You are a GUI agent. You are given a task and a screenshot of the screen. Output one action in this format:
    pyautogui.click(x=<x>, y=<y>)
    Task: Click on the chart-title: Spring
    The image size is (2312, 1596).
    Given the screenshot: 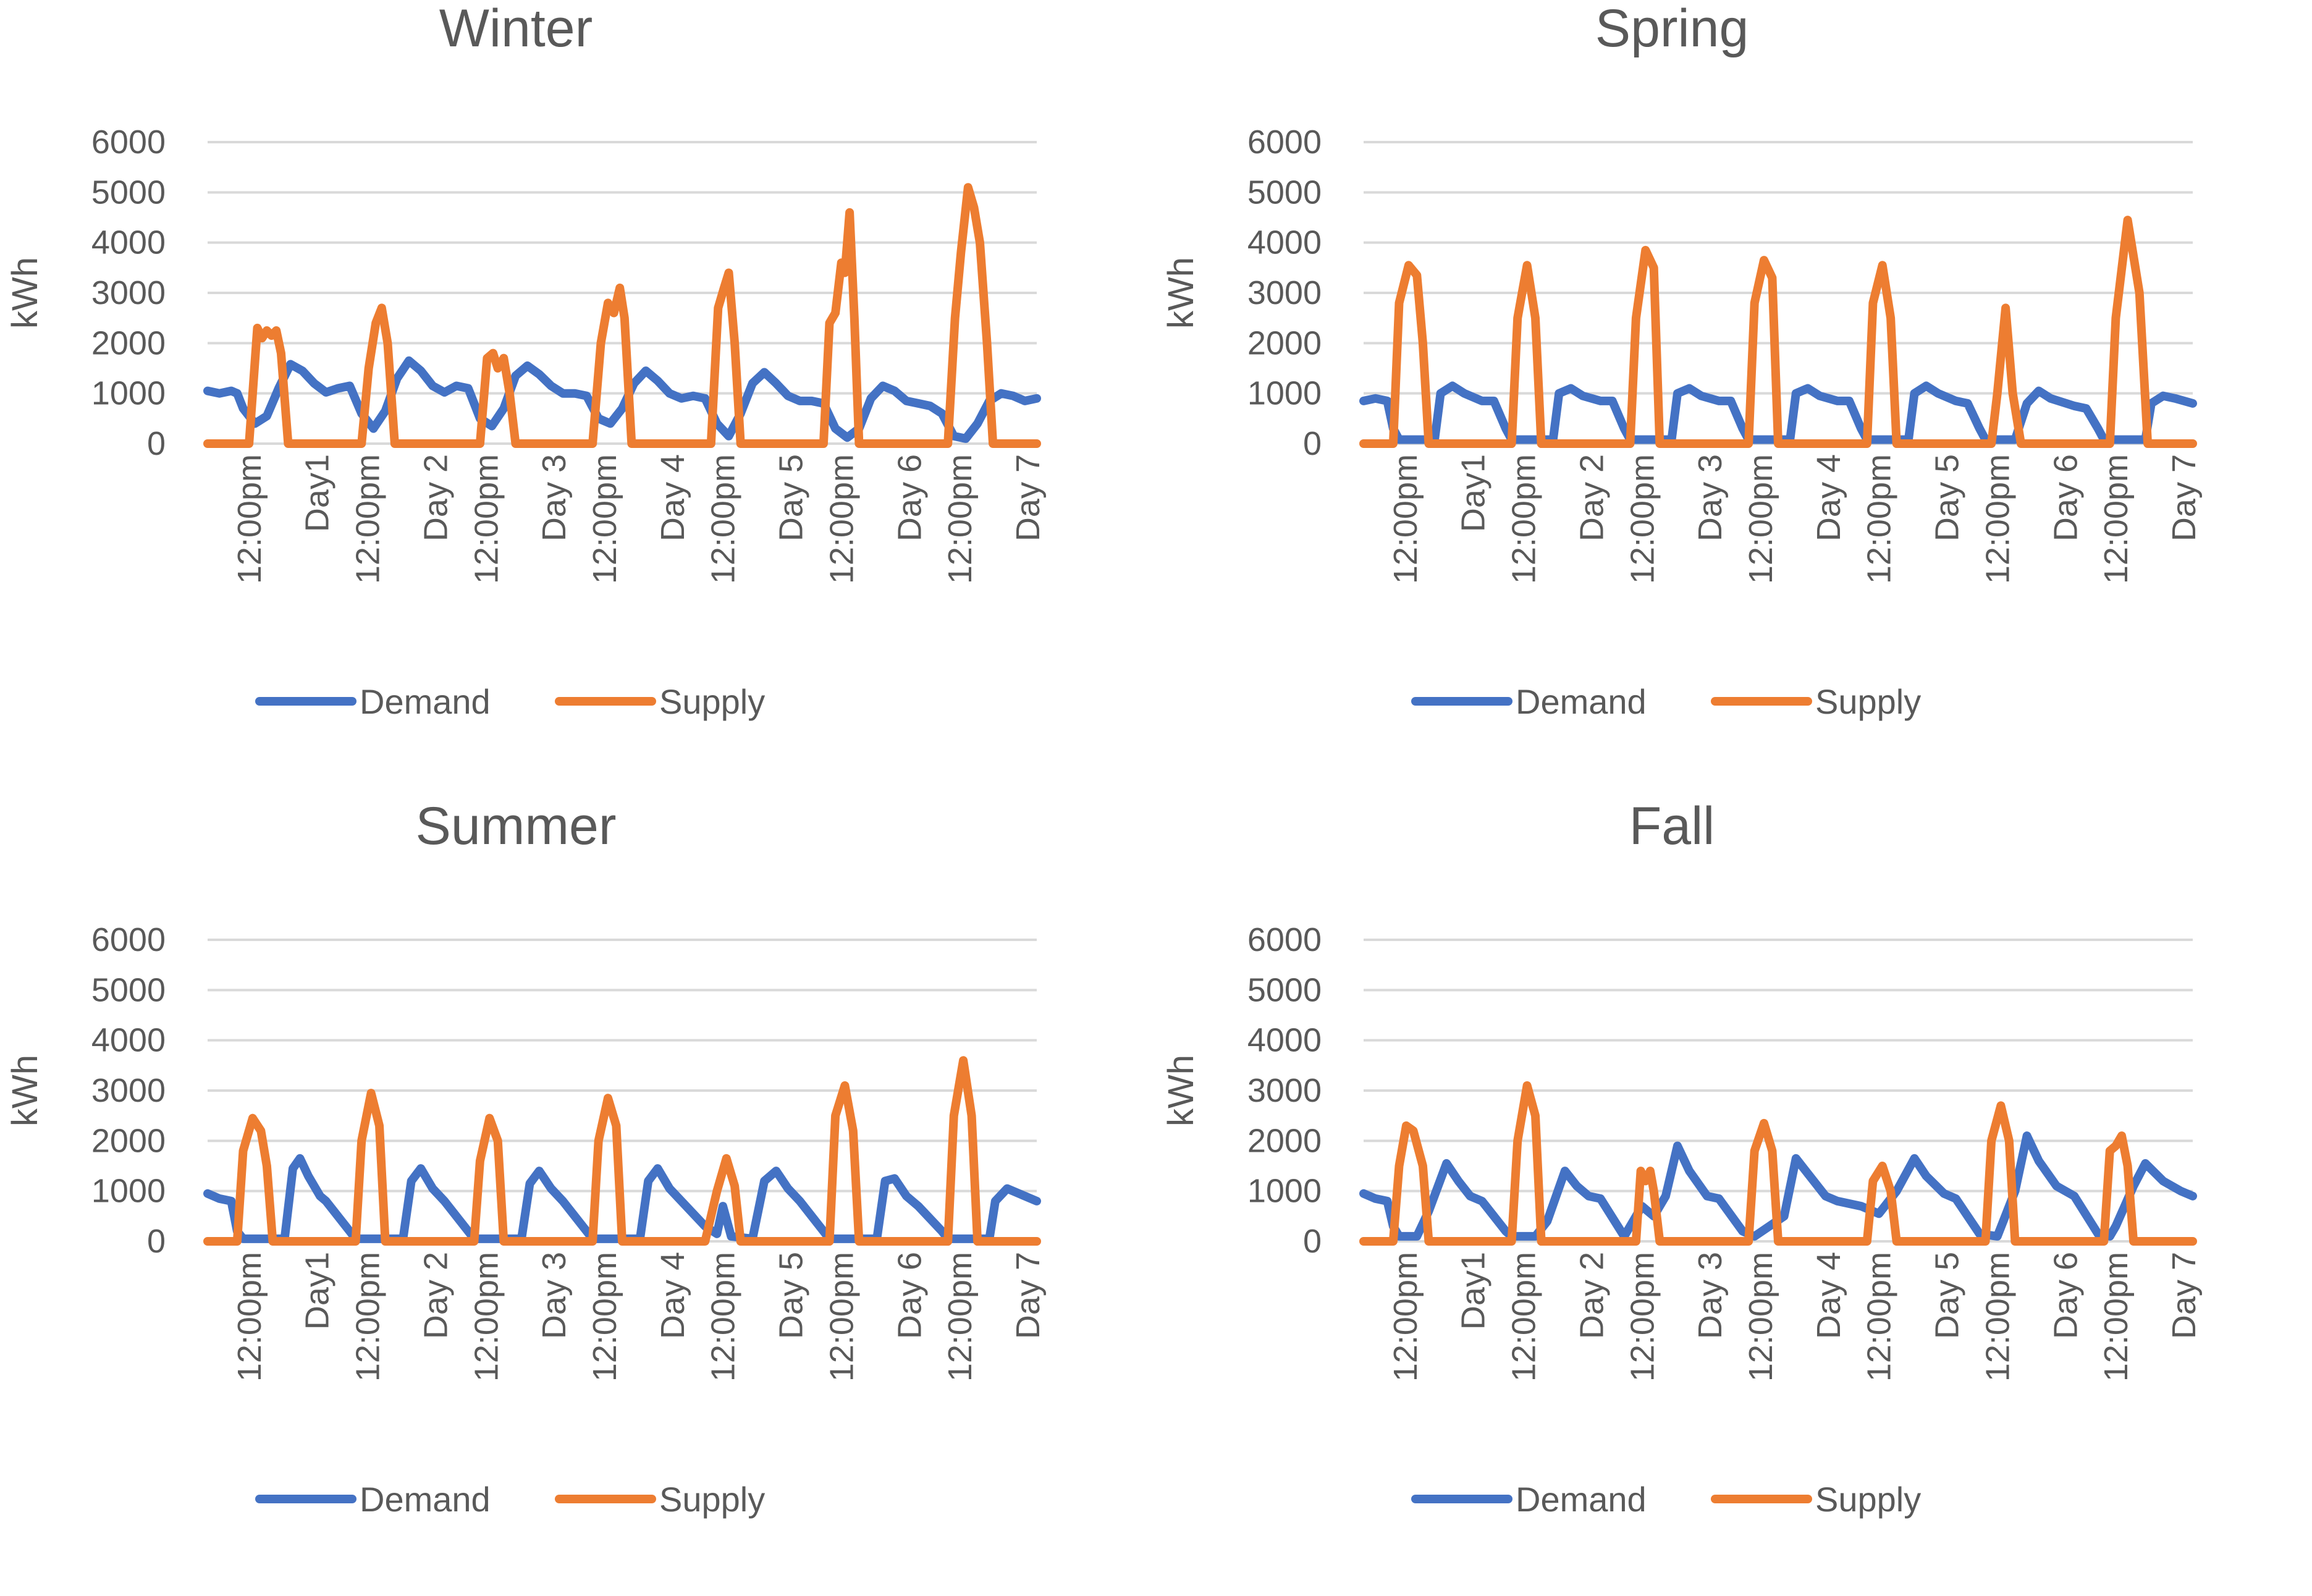 What is the action you would take?
    pyautogui.click(x=1672, y=29)
    